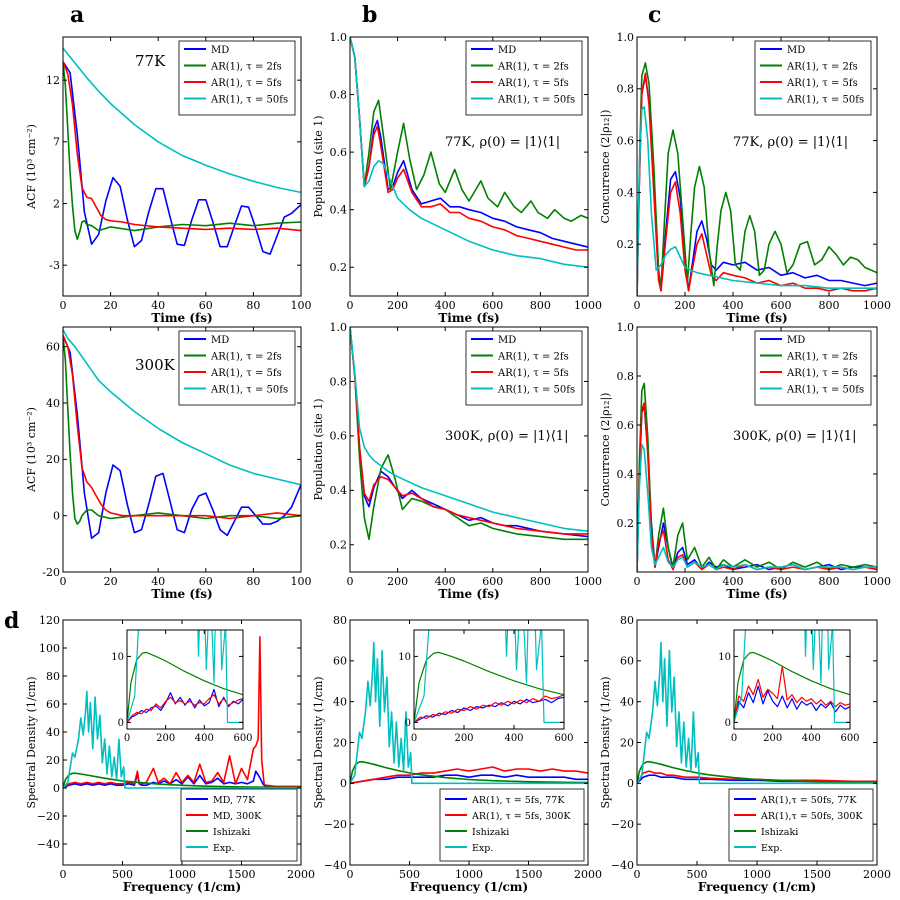 Image resolution: width=900 pixels, height=900 pixels. Describe the element at coordinates (536, 100) in the screenshot. I see `b1-legend-entry: AR(1), τ = 50fs` at that location.